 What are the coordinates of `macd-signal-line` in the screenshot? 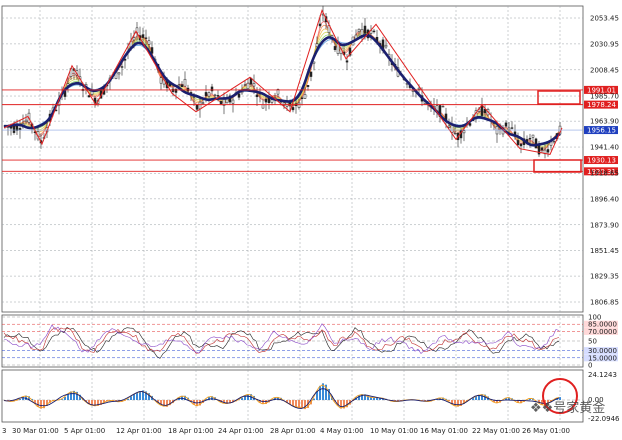 It's located at (281, 398).